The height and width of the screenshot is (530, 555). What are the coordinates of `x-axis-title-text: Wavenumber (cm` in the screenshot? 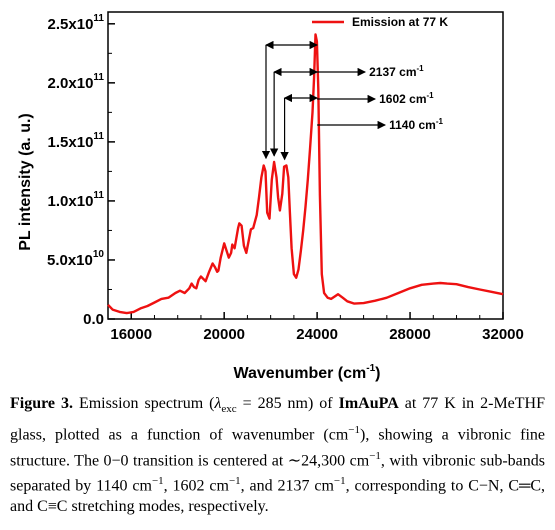 It's located at (299, 373).